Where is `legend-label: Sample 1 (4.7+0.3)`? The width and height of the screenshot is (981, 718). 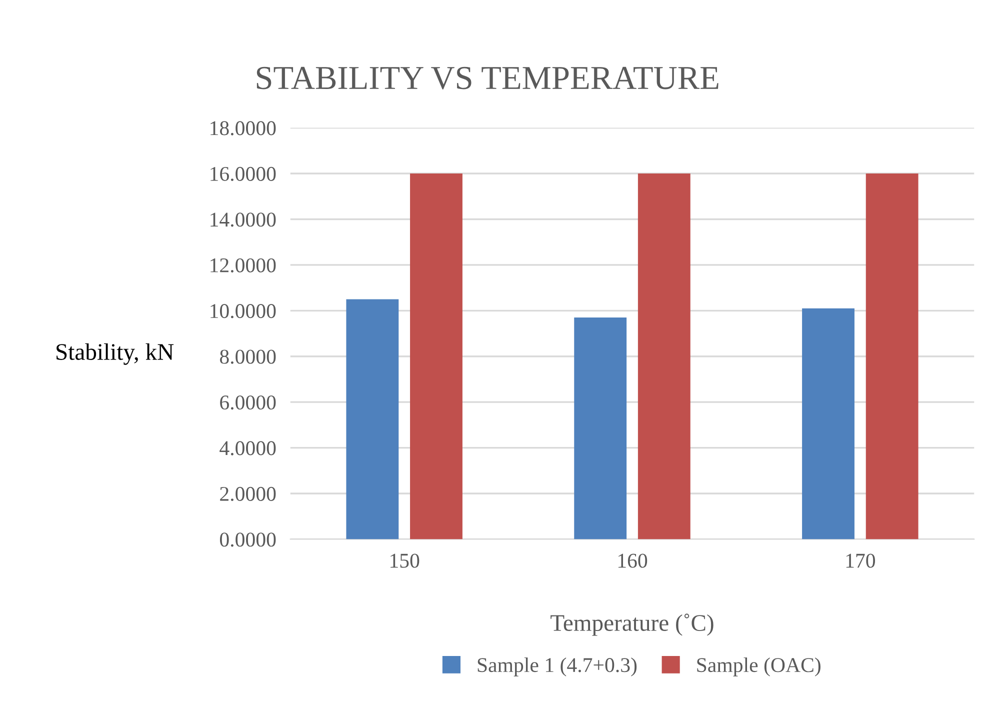
legend-label: Sample 1 (4.7+0.3) is located at coordinates (557, 666).